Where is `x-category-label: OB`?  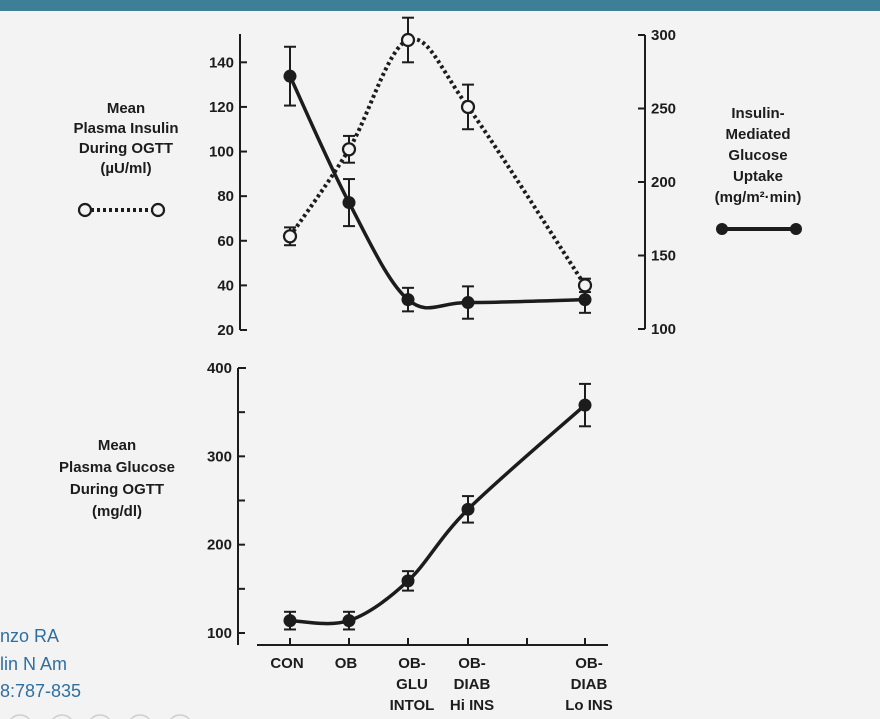 x-category-label: OB is located at coordinates (346, 663).